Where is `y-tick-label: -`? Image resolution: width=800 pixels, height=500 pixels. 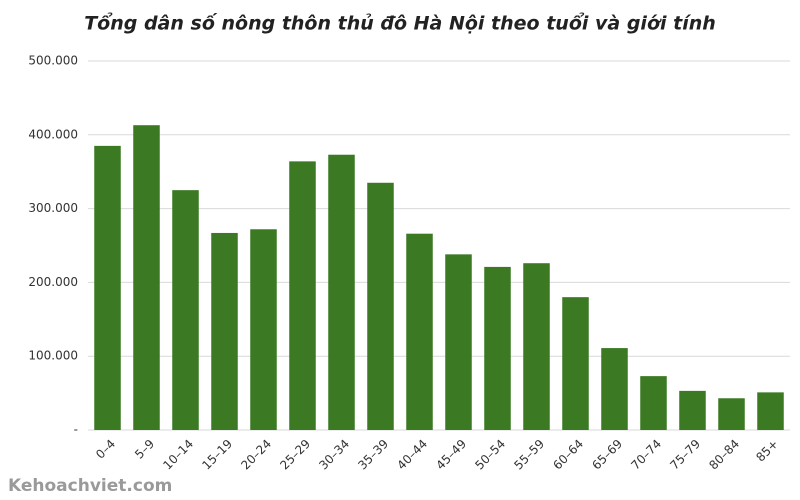 y-tick-label: - is located at coordinates (76, 430).